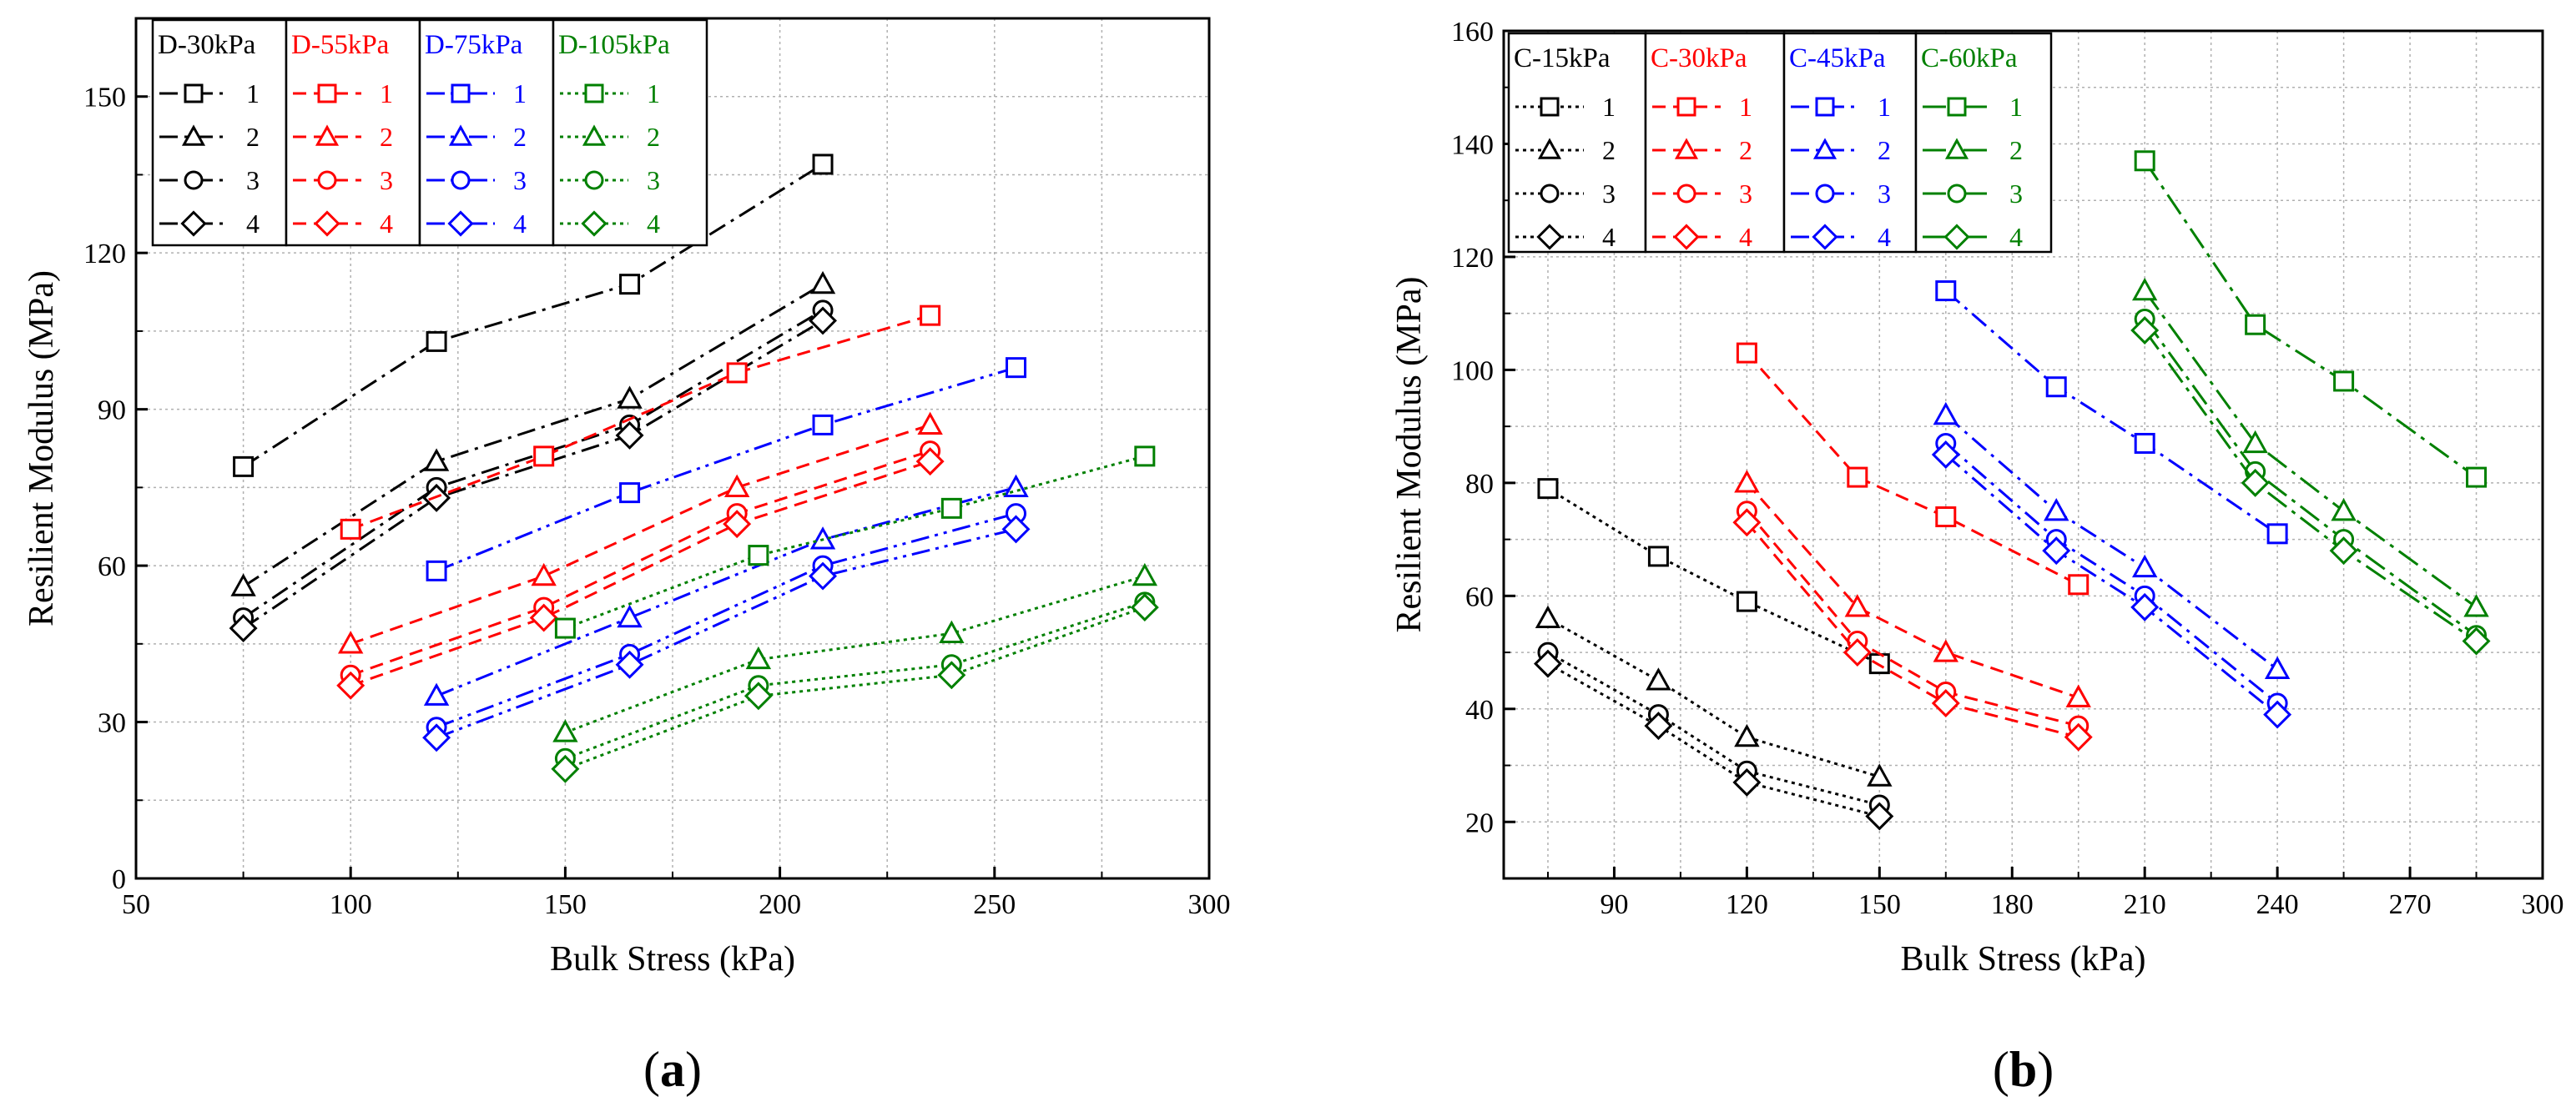  Describe the element at coordinates (2410, 904) in the screenshot. I see `x-tick-label: 270` at that location.